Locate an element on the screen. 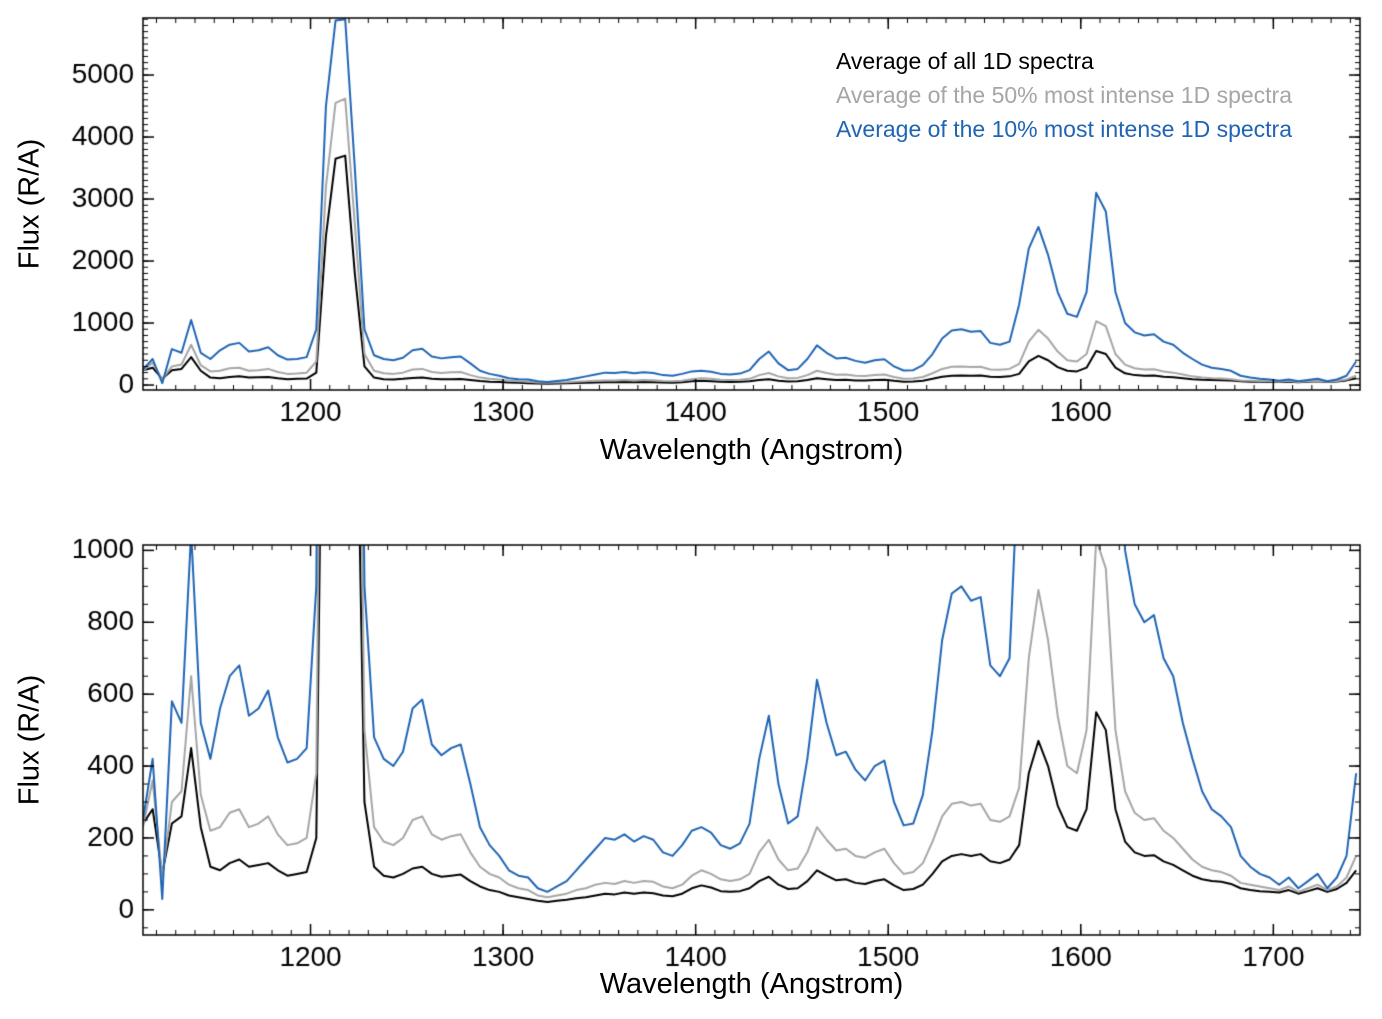 This screenshot has height=1019, width=1382. x-axis-label-bottom: Wavelength (Angstrom) is located at coordinates (751, 984).